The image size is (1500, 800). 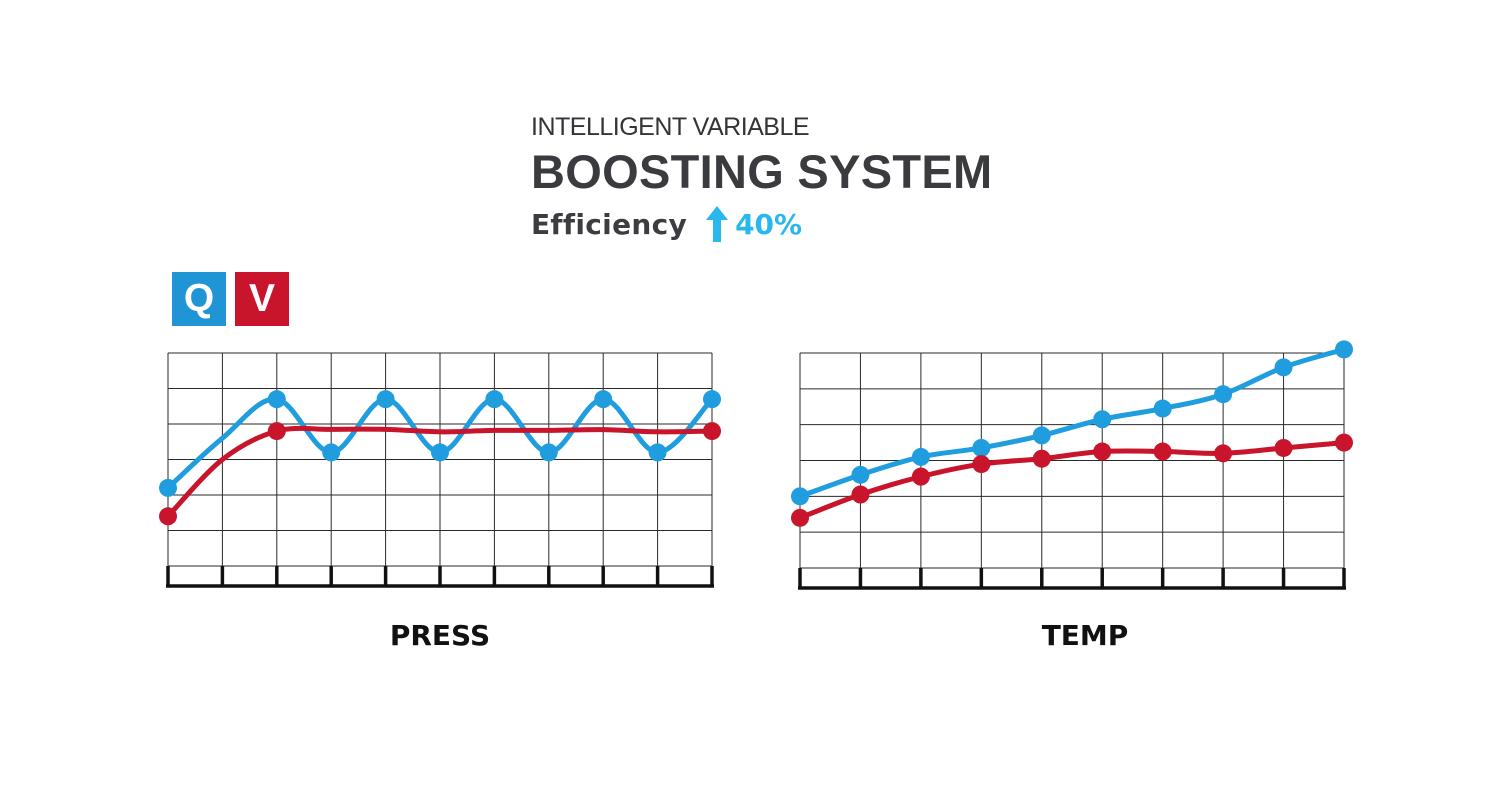 I want to click on chart-press, so click(x=440, y=470).